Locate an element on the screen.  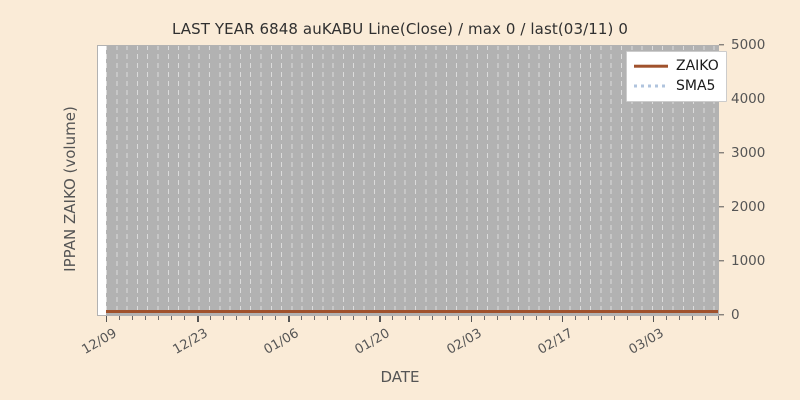
y-tick-label: 3000 is located at coordinates (748, 153).